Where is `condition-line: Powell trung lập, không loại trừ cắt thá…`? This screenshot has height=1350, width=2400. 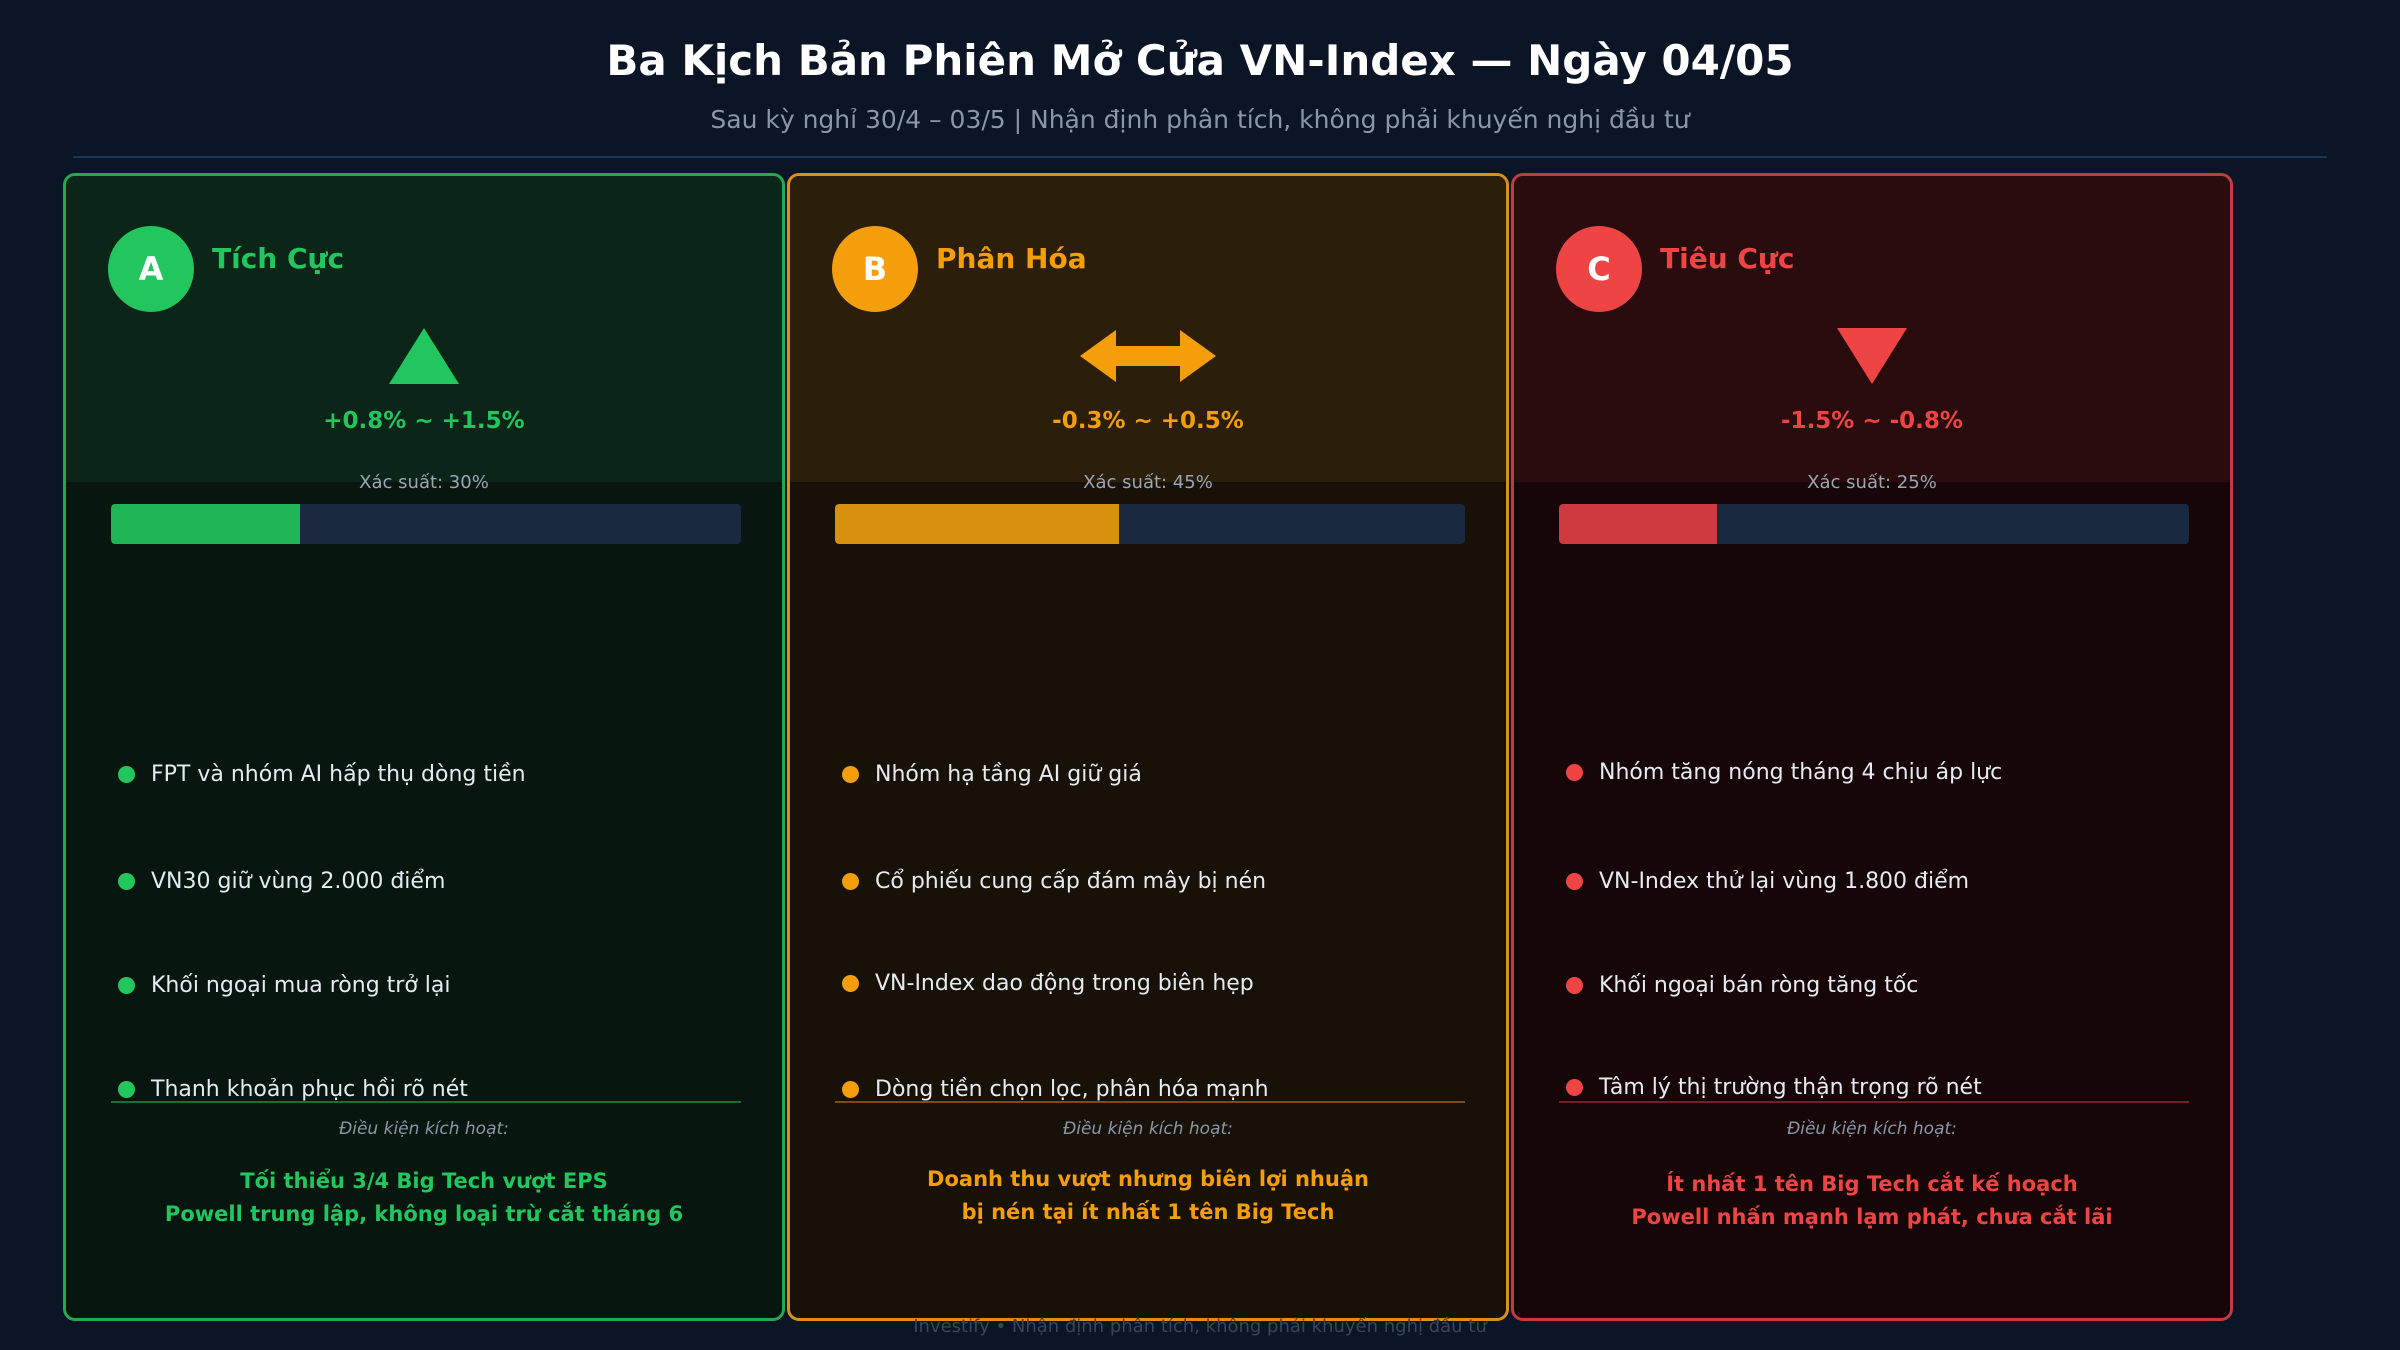
condition-line: Powell trung lập, không loại trừ cắt thá… is located at coordinates (424, 1214).